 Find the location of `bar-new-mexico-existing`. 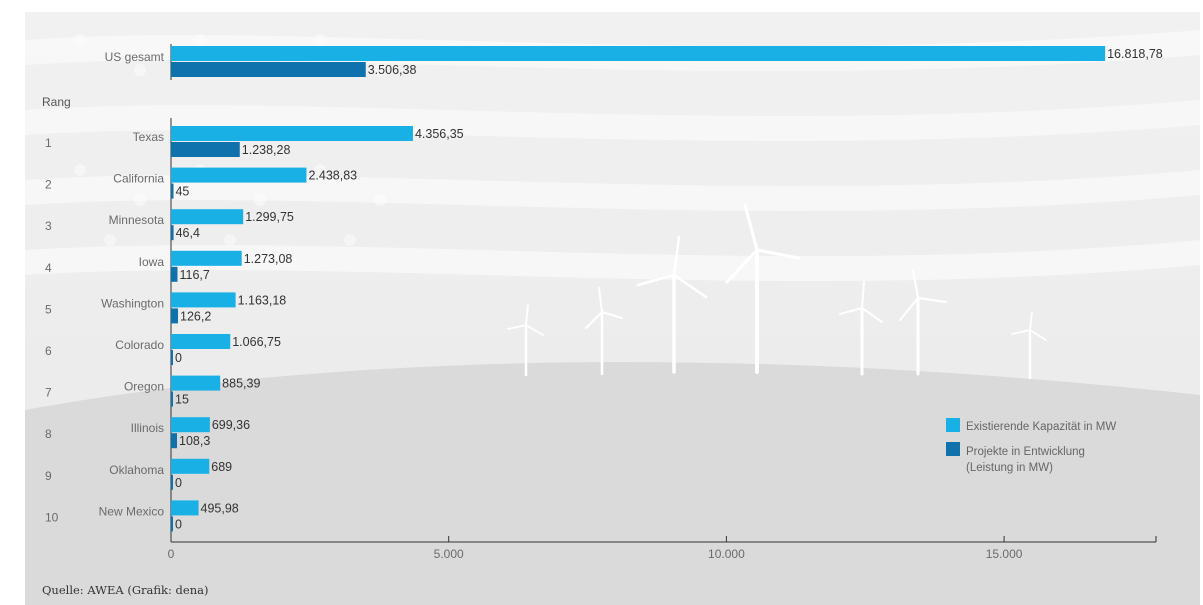

bar-new-mexico-existing is located at coordinates (185, 508).